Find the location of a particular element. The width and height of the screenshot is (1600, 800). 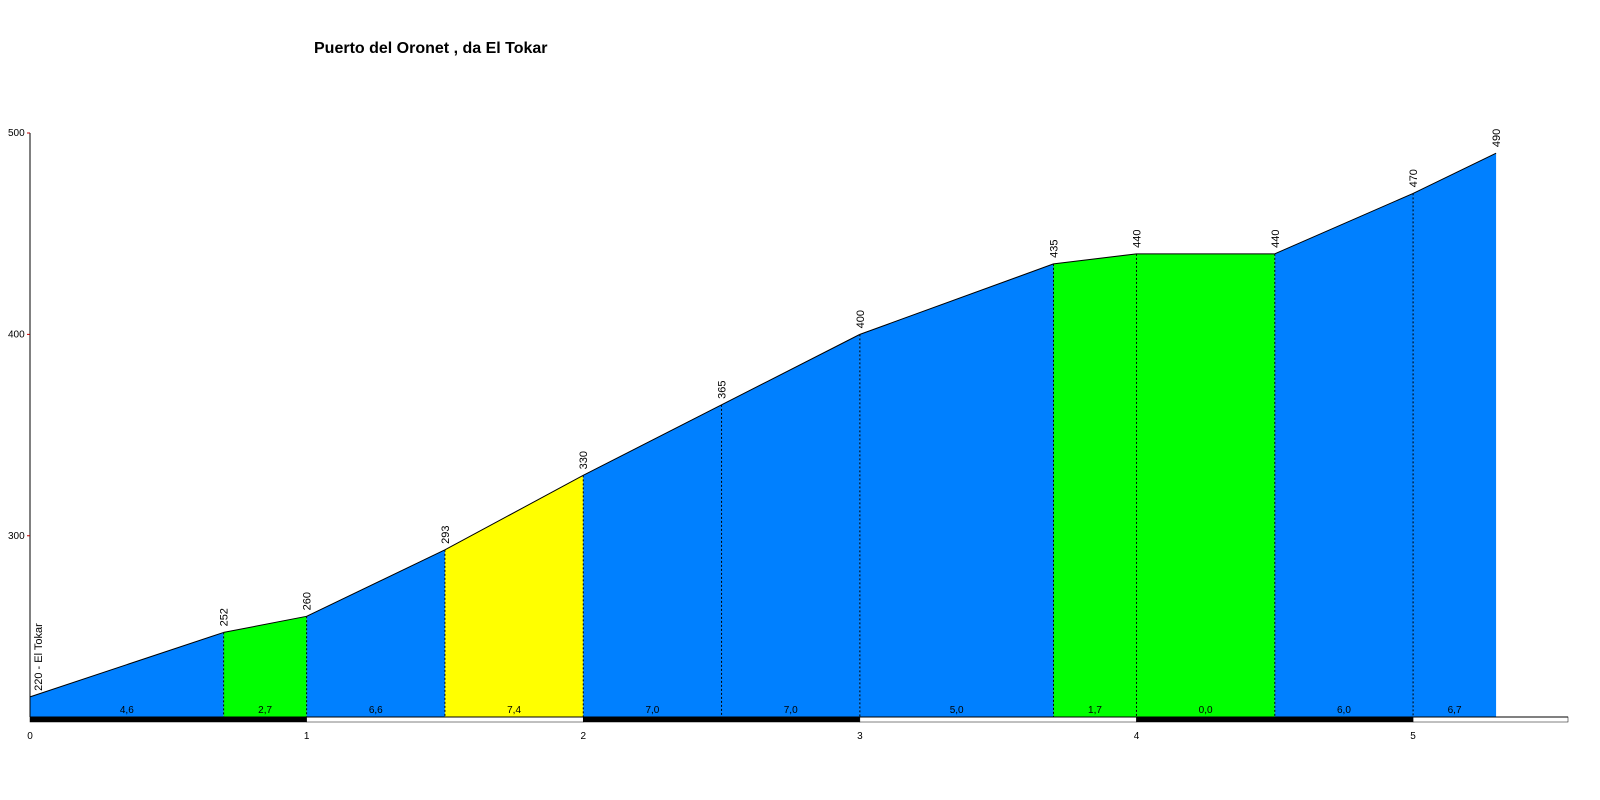

x-tick-label: 2 is located at coordinates (583, 736).